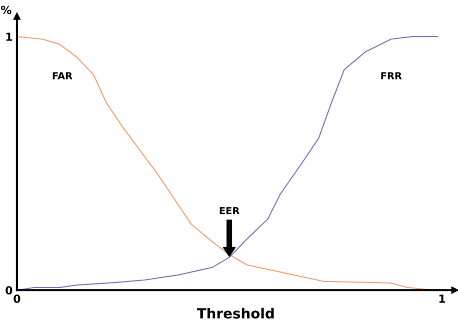 Image resolution: width=458 pixels, height=326 pixels. Describe the element at coordinates (391, 76) in the screenshot. I see `text: FRR` at that location.